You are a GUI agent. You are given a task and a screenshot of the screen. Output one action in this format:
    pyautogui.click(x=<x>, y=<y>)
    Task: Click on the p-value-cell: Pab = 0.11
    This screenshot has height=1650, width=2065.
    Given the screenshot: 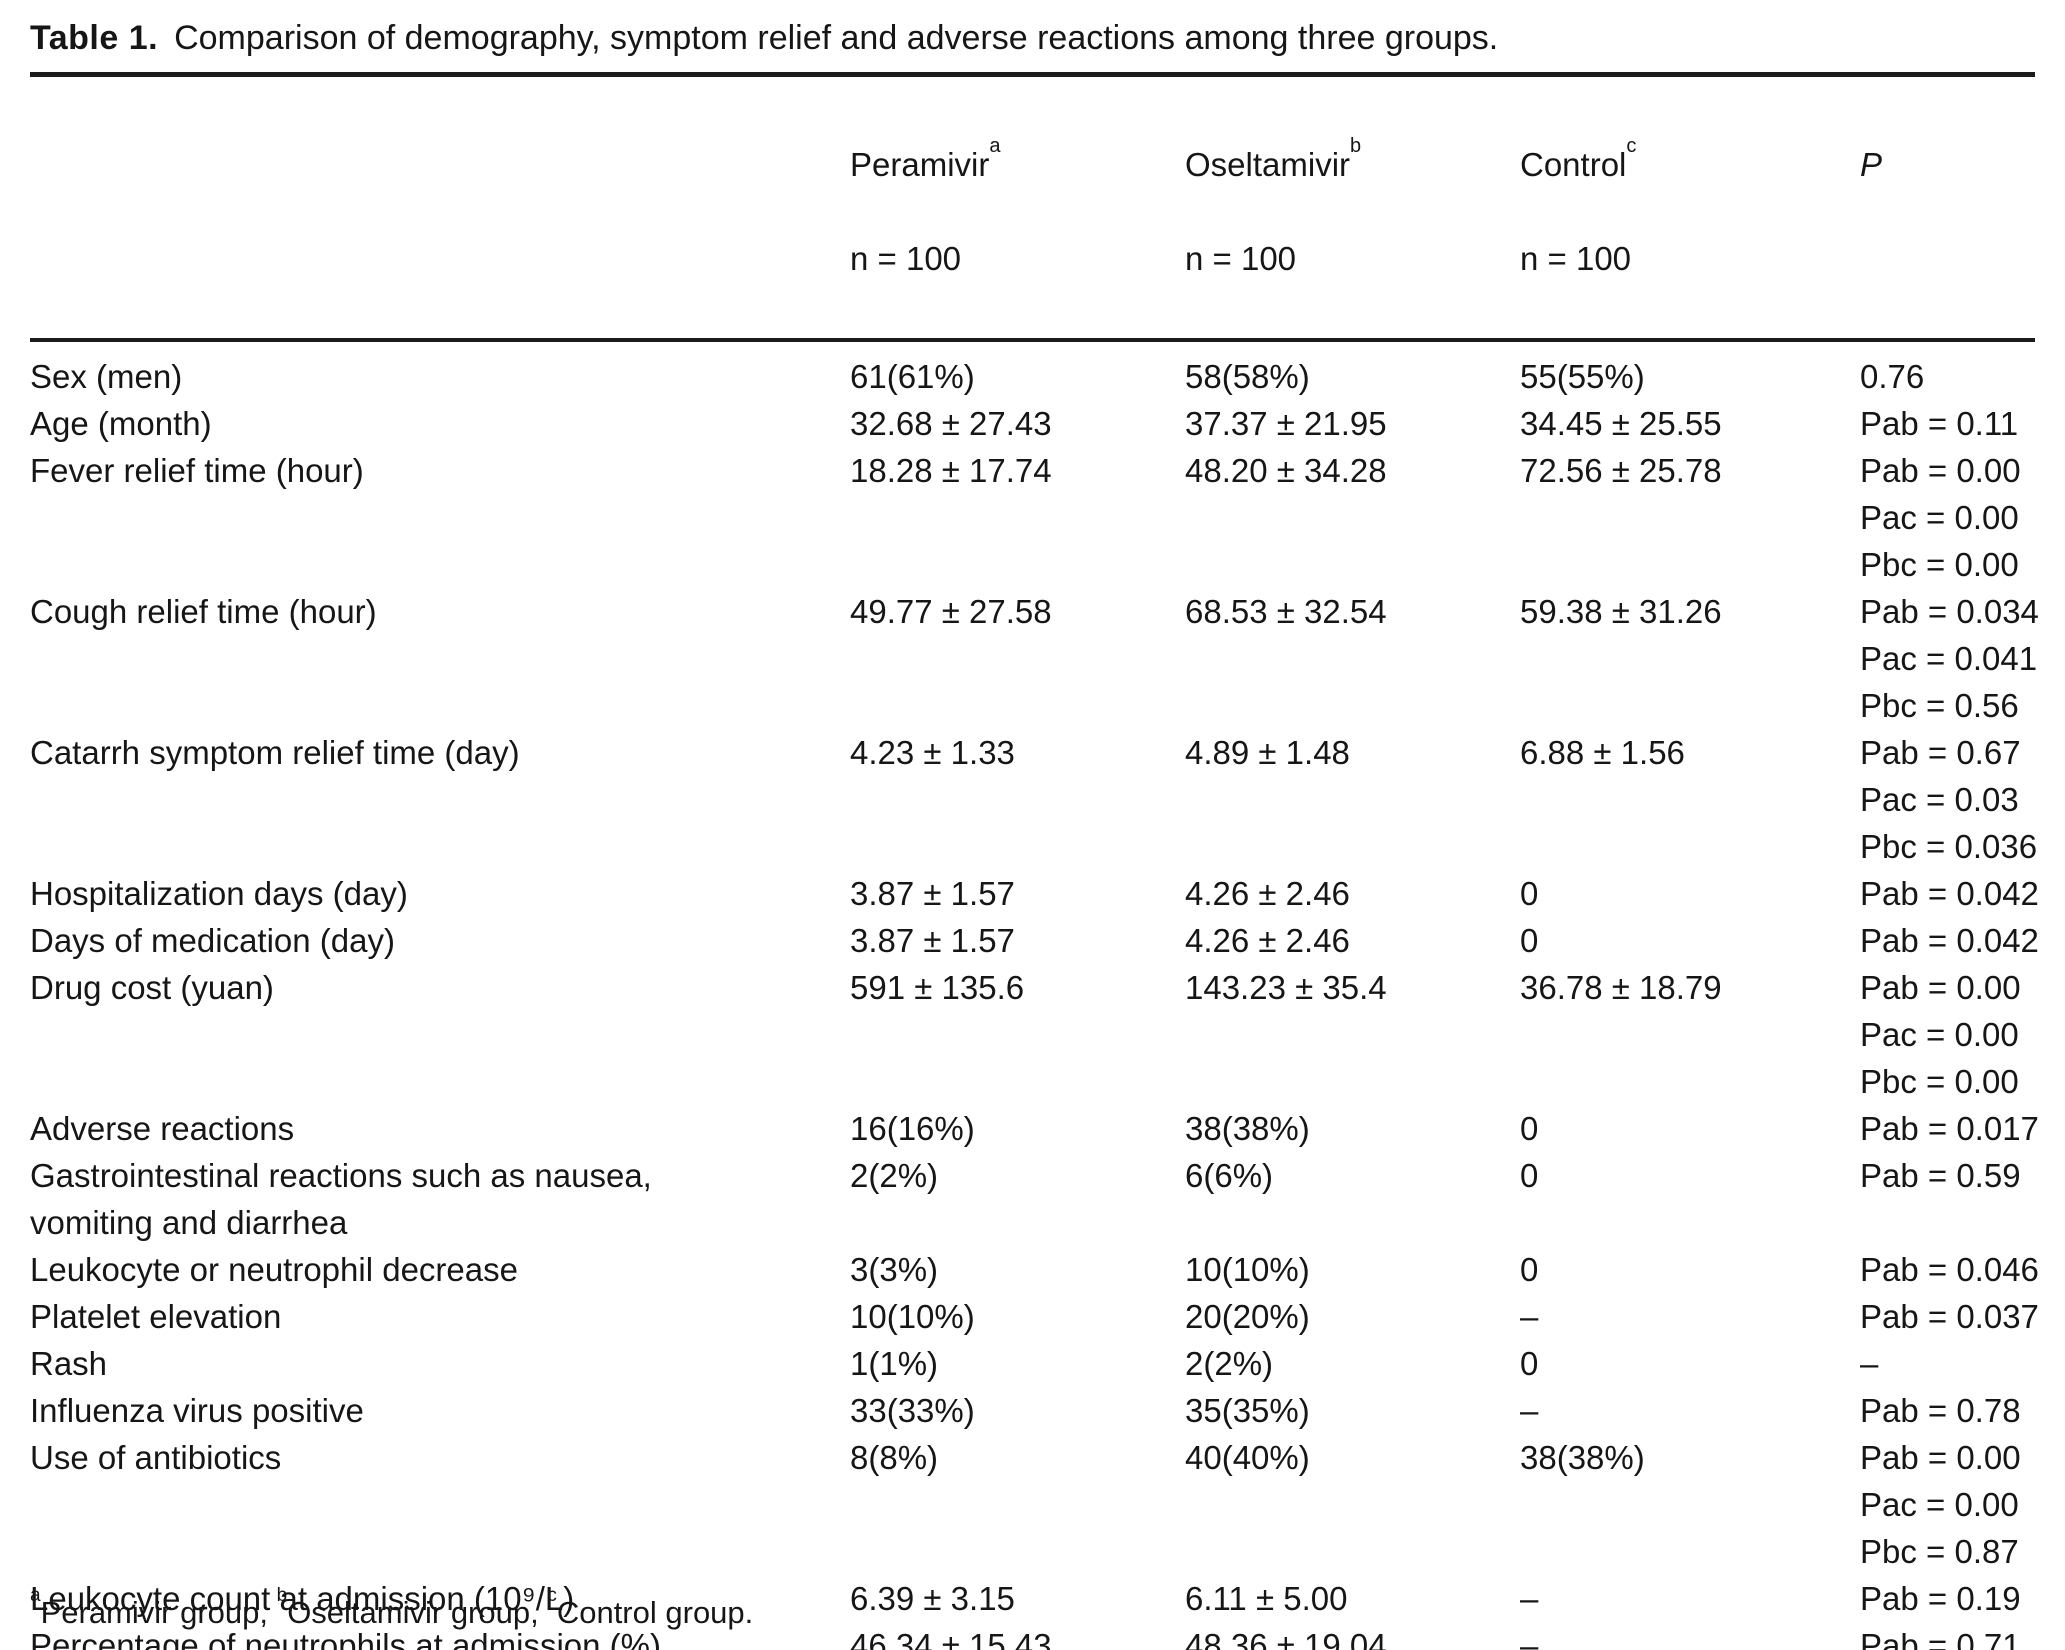 What is the action you would take?
    pyautogui.click(x=1939, y=423)
    